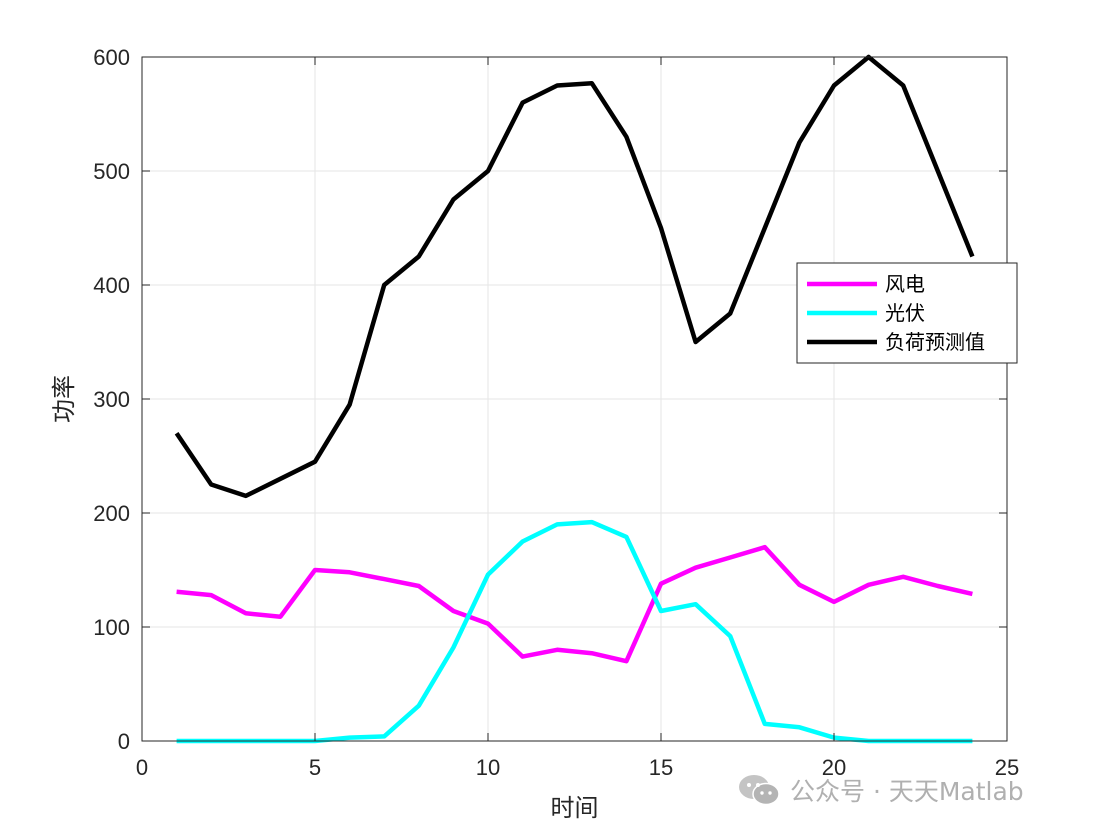  What do you see at coordinates (64, 399) in the screenshot?
I see `y-axis-label: 功率` at bounding box center [64, 399].